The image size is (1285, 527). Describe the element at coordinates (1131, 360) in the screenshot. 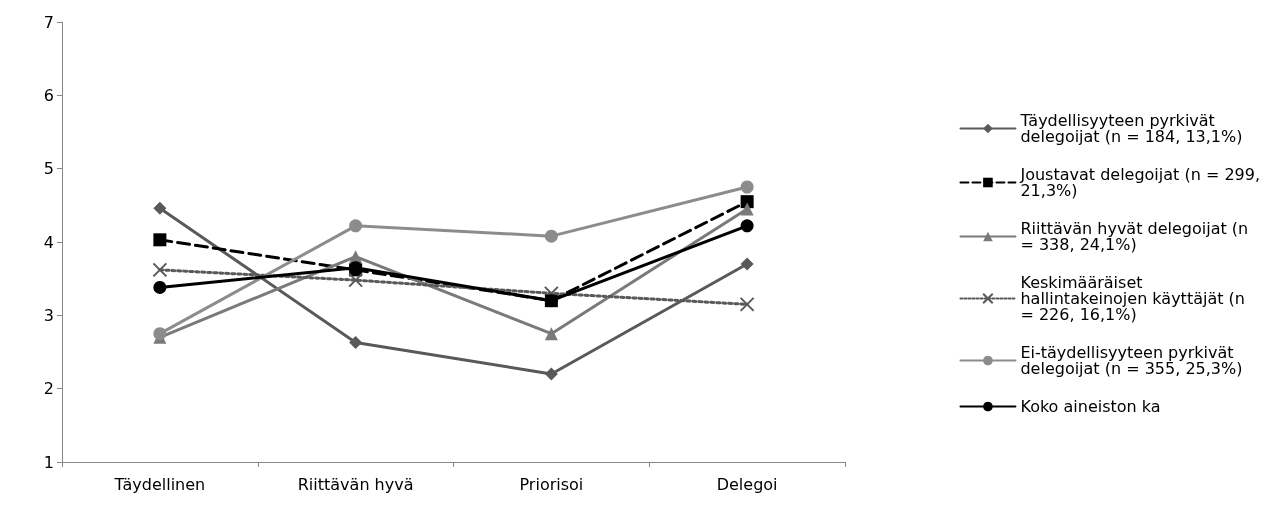

I see `legend-label: Ei-täydellisyyteen pyrkivät delegoijat (n = 355, 25,3%)` at that location.